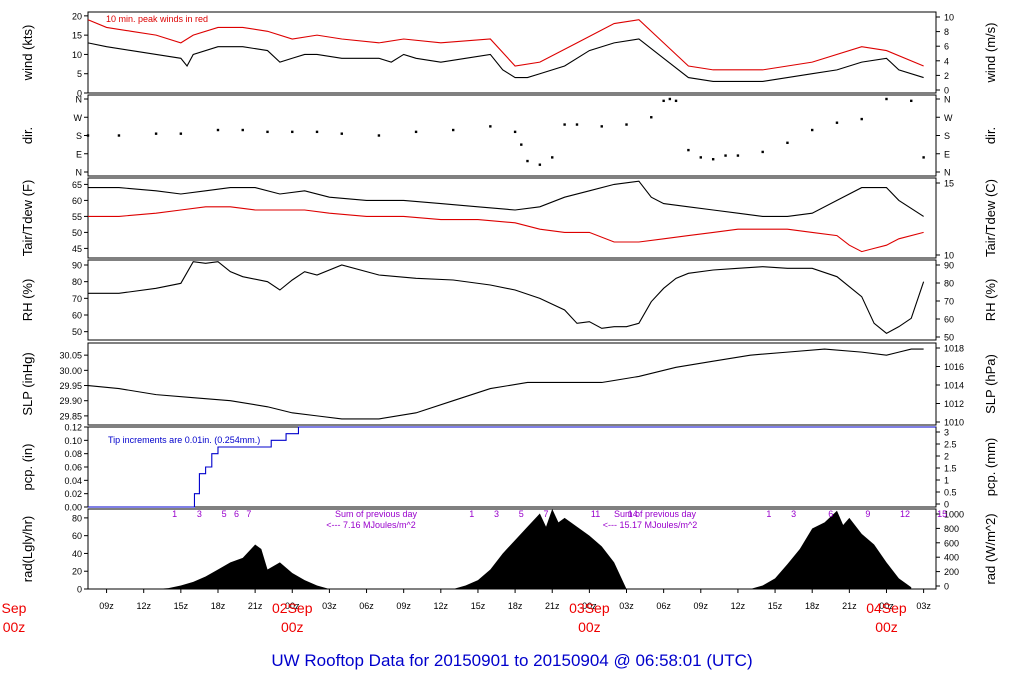 The width and height of the screenshot is (1024, 700). I want to click on rad-sum-value: <--- 7.16 MJoules/m^2, so click(371, 525).